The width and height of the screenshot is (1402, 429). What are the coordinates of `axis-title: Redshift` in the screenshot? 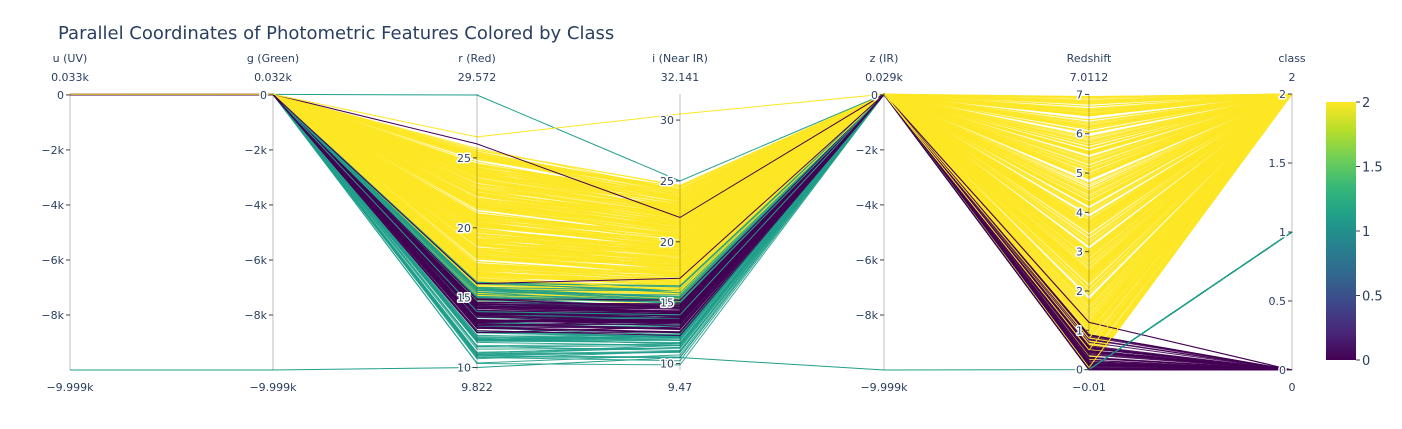 It's located at (1089, 58).